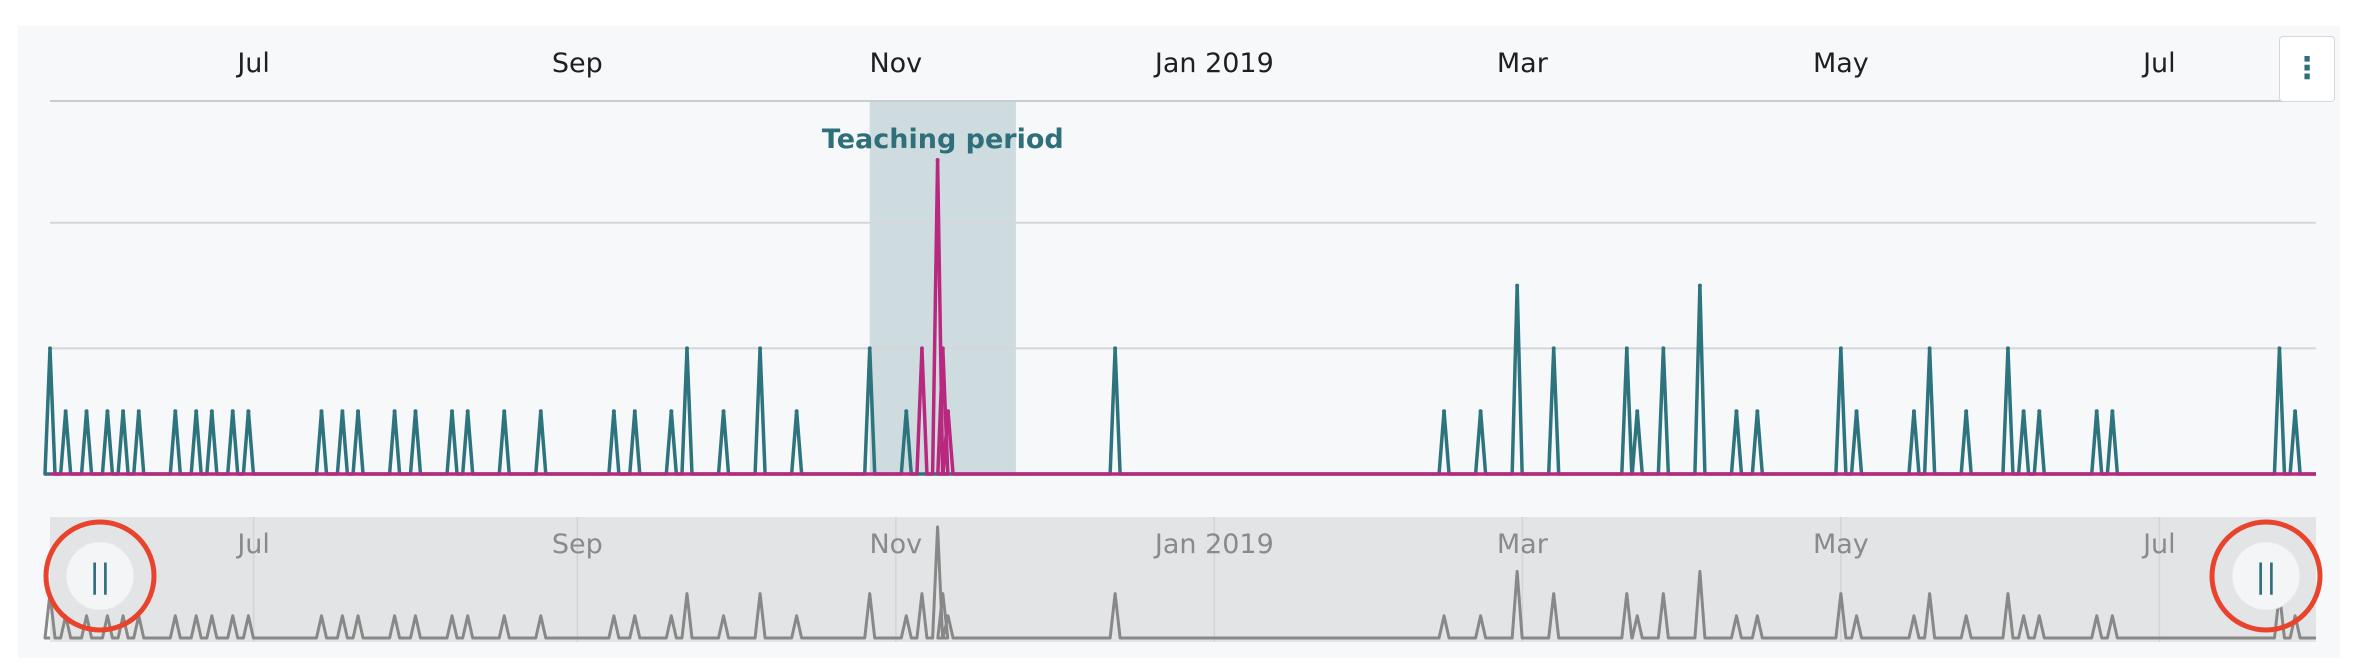  I want to click on x-tick-label: May, so click(1841, 63).